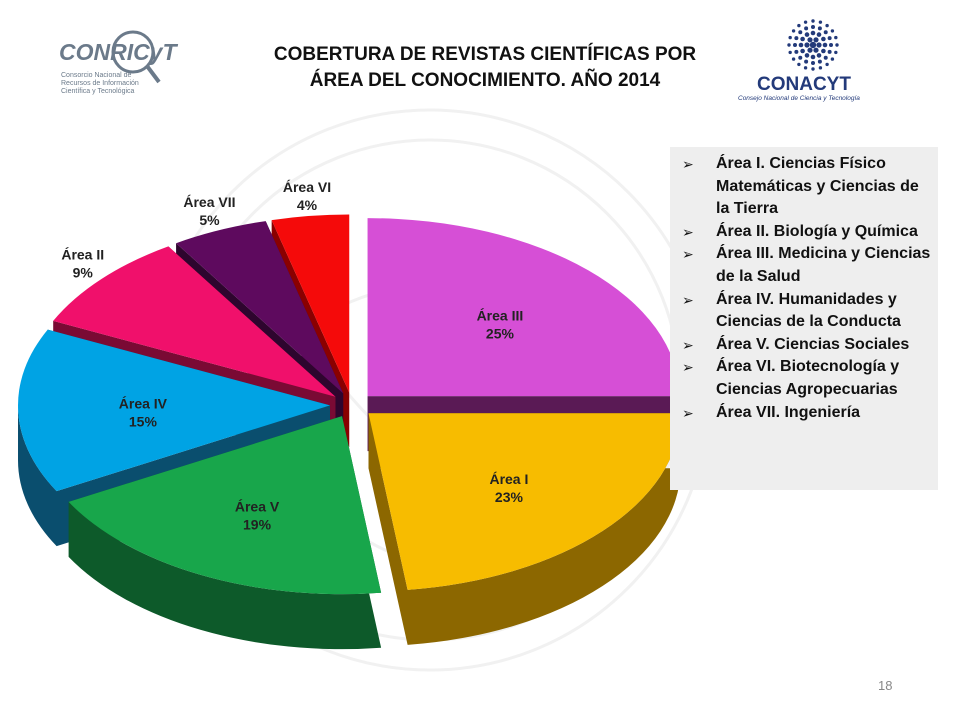 This screenshot has width=960, height=720. Describe the element at coordinates (804, 84) in the screenshot. I see `conacyt-logo-text: CONACYT` at that location.